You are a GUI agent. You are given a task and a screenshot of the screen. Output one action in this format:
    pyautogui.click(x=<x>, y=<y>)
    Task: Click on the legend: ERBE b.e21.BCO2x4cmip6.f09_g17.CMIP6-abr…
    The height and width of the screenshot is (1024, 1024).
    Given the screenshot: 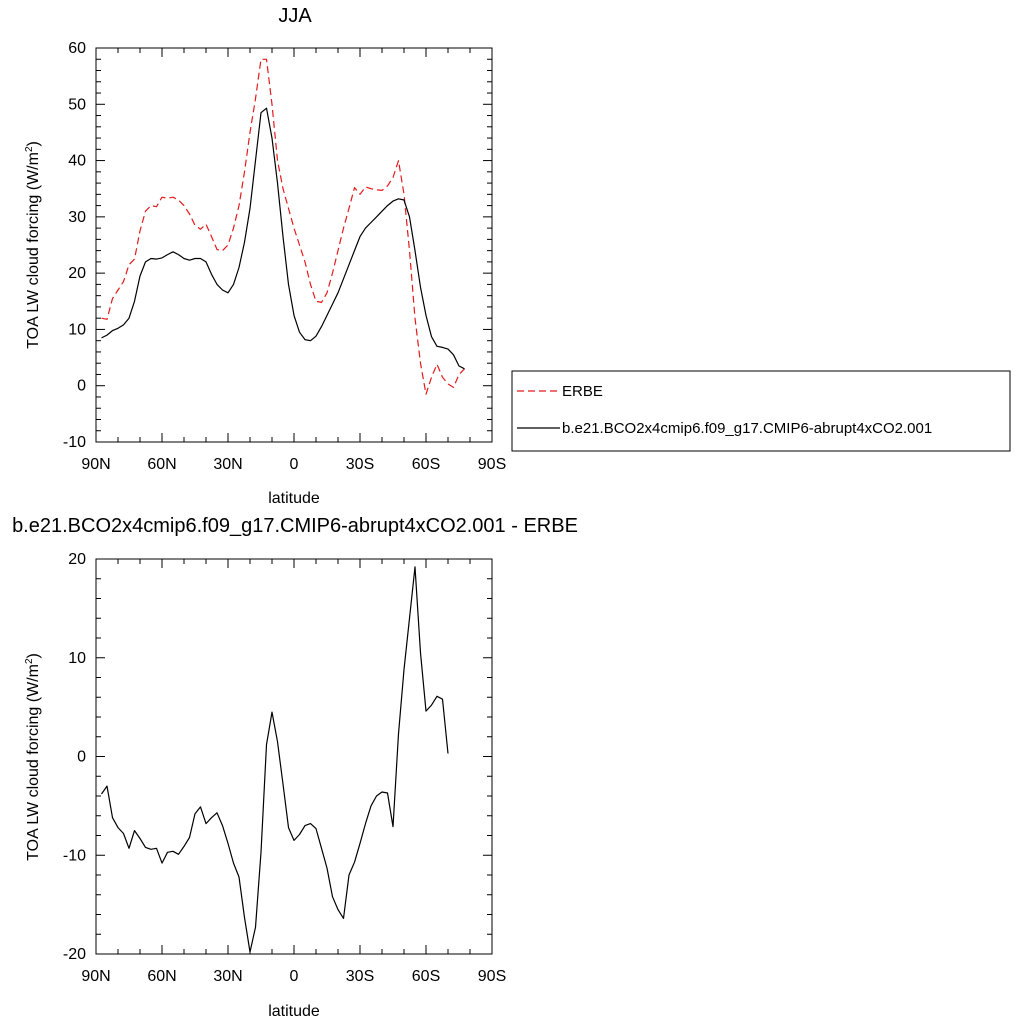 What is the action you would take?
    pyautogui.click(x=761, y=411)
    